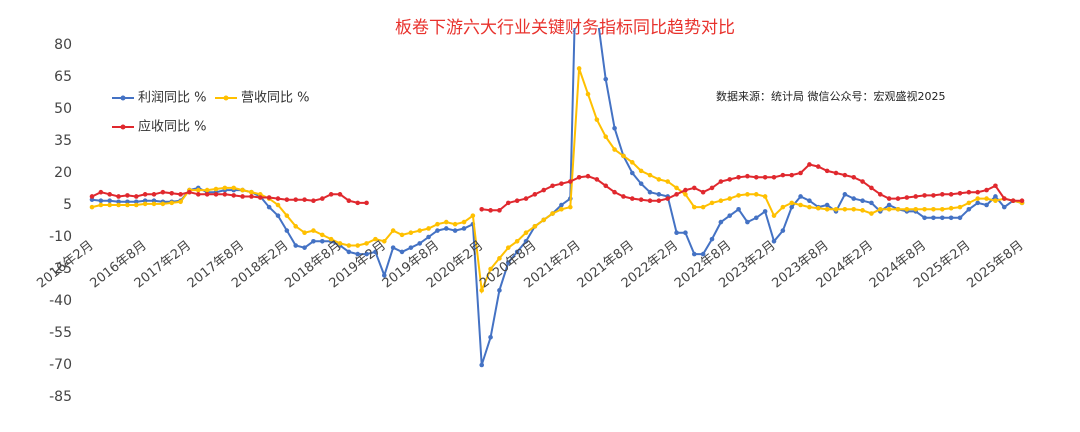  Describe the element at coordinates (123, 98) in the screenshot. I see `legend-marker` at that location.